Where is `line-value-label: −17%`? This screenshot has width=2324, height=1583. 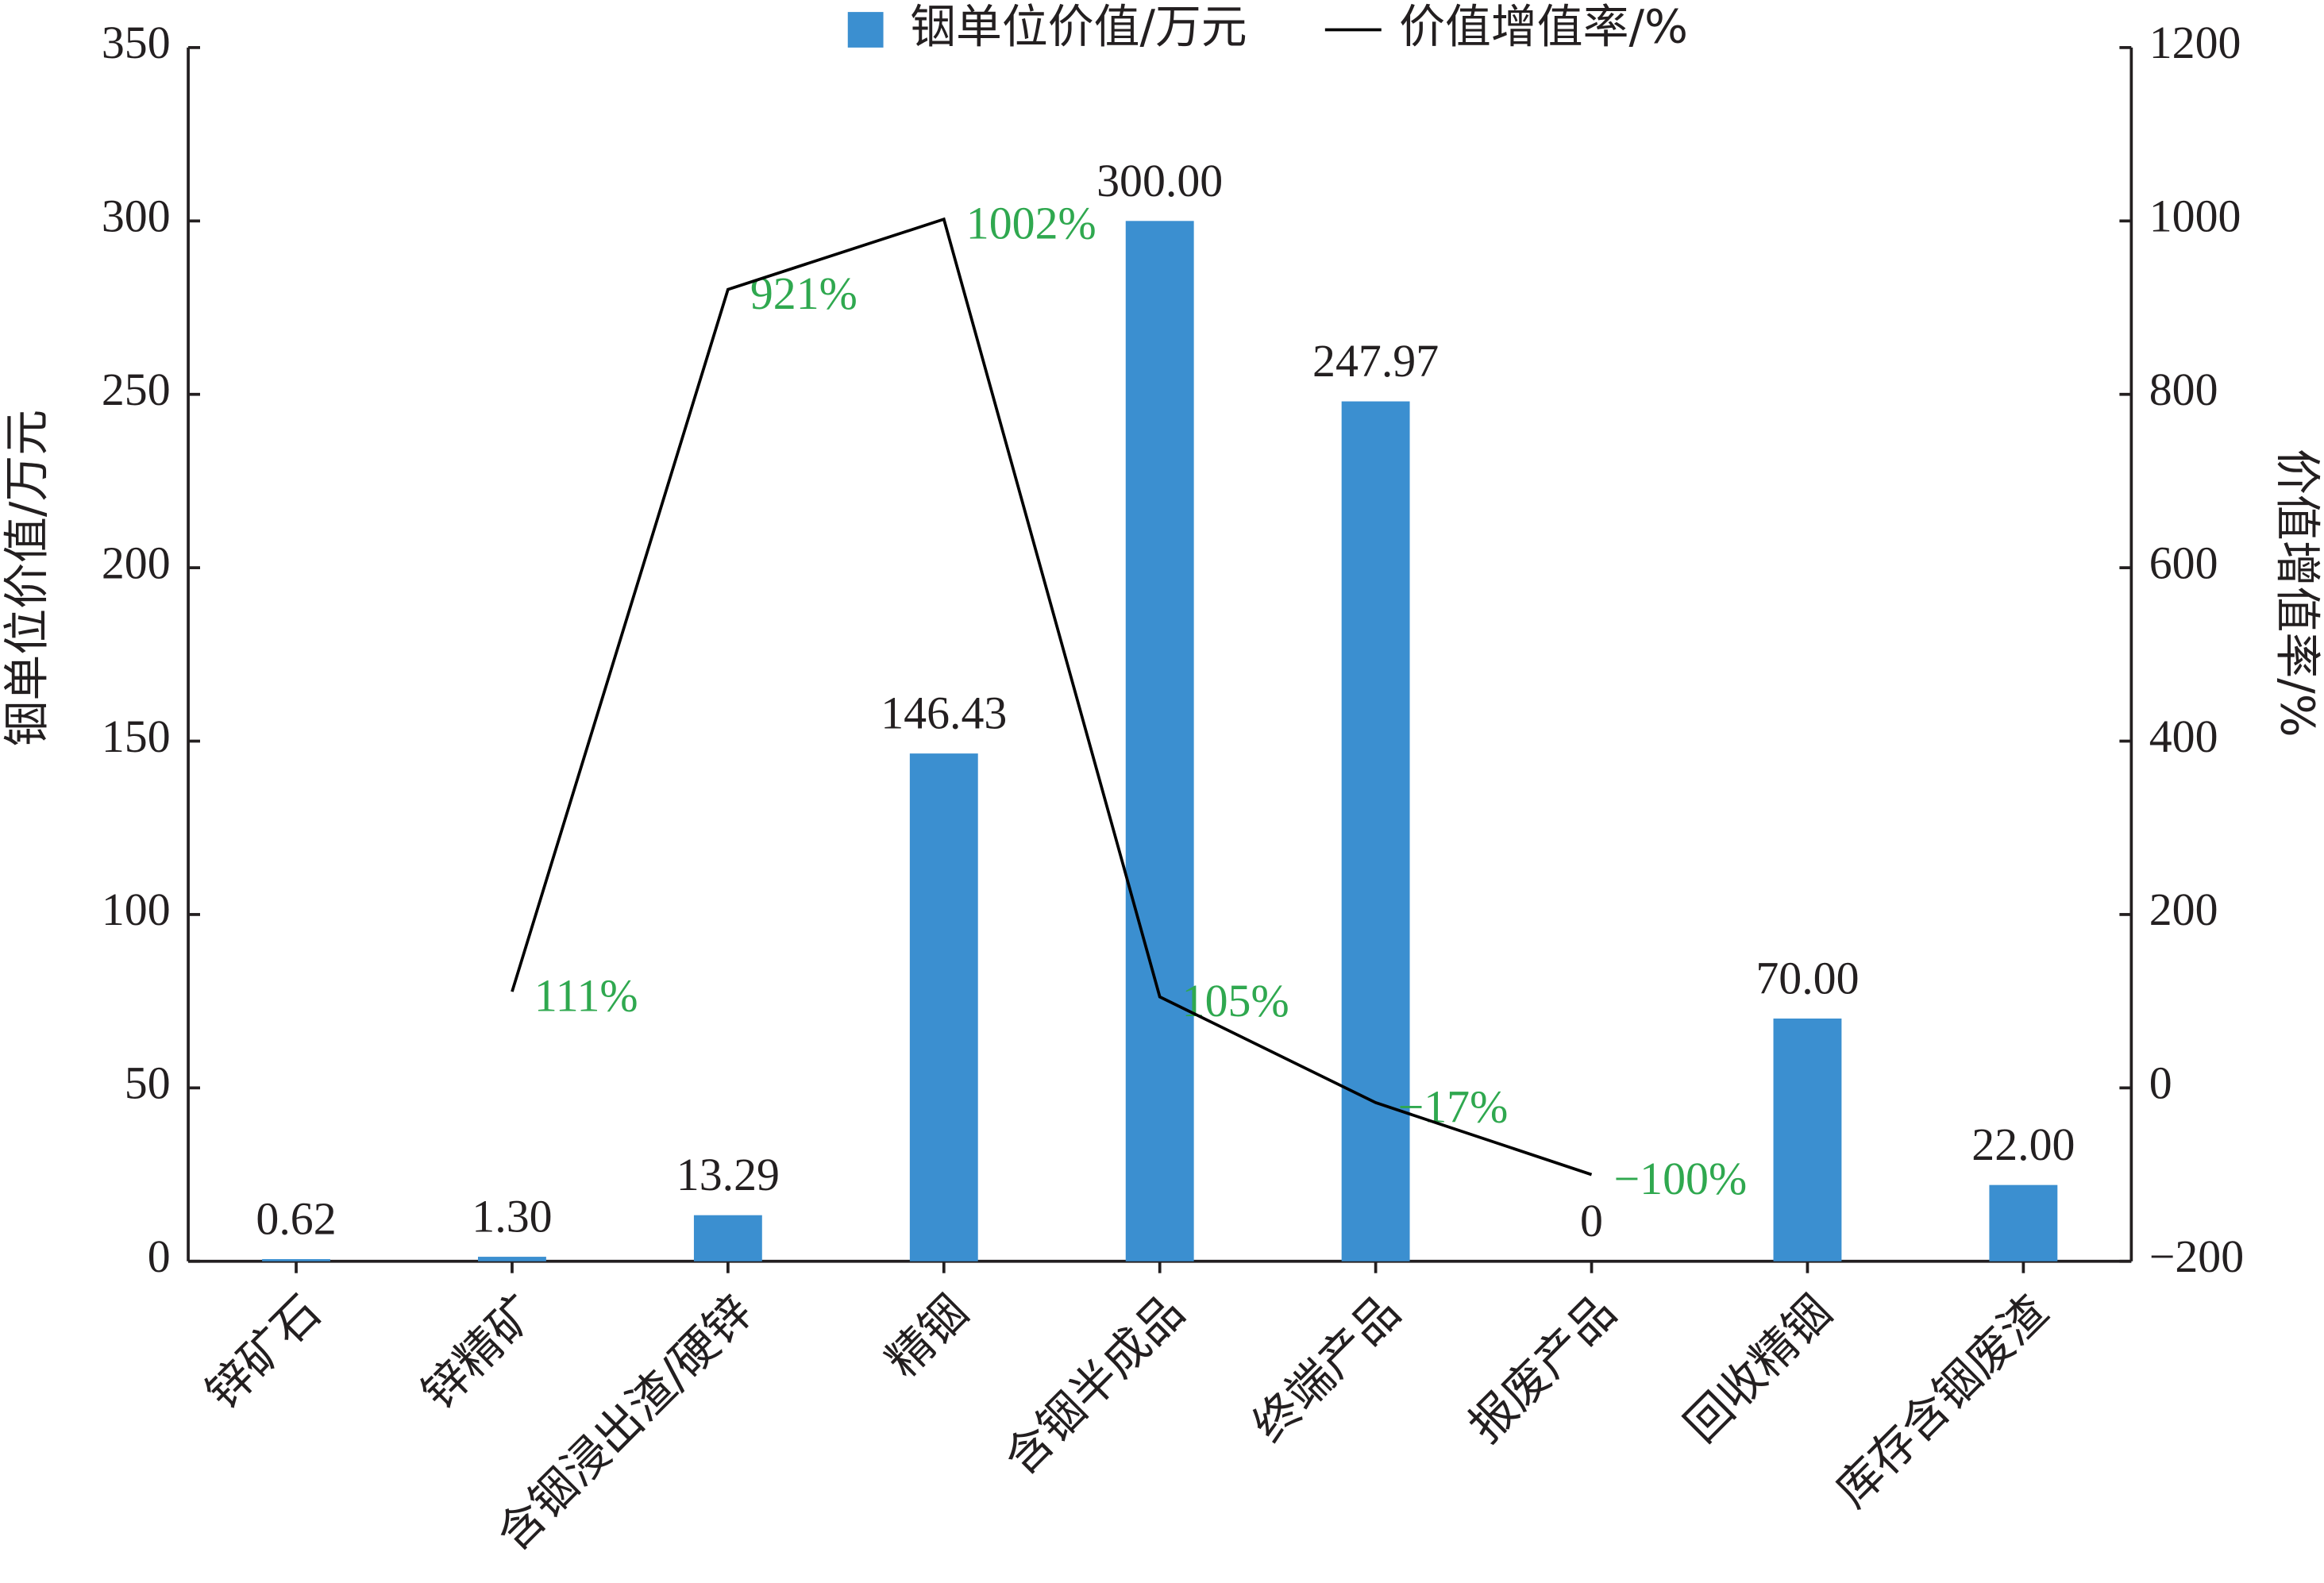
line-value-label: −17% is located at coordinates (1453, 1106).